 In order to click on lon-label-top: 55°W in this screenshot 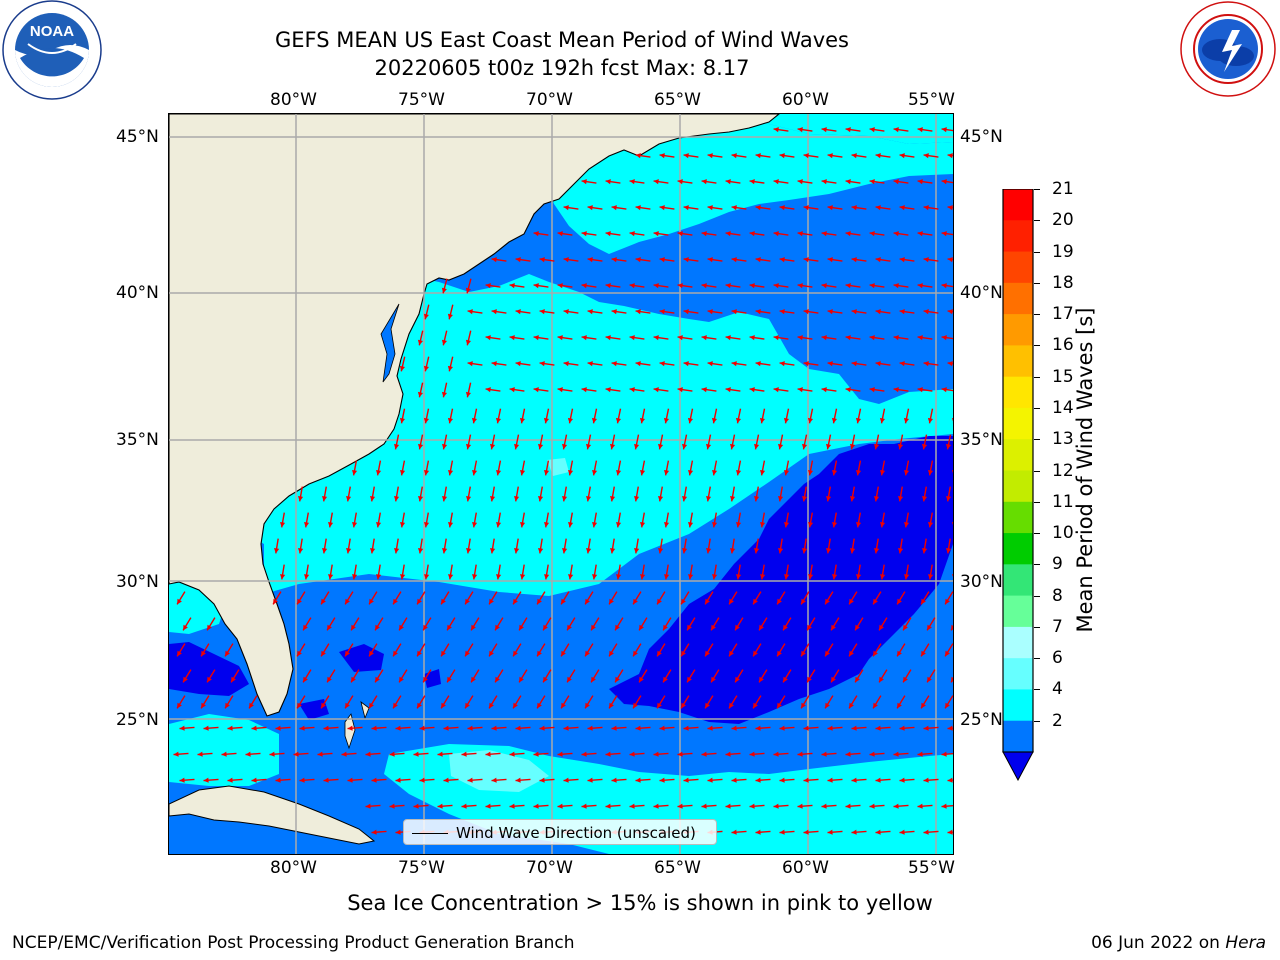, I will do `click(931, 100)`.